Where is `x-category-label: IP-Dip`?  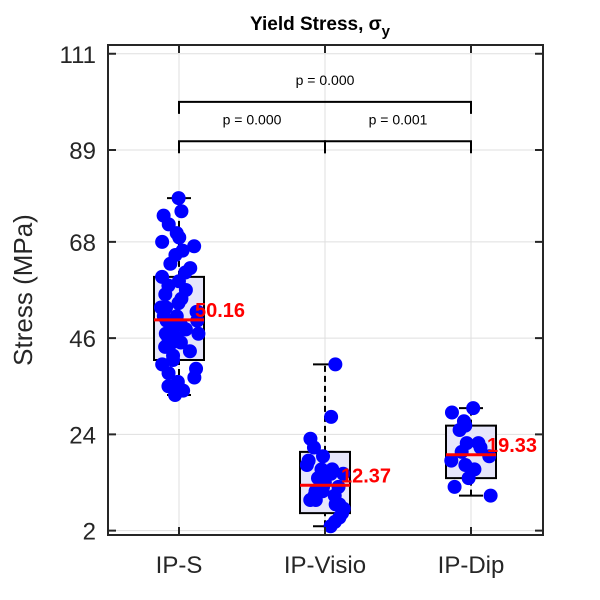 x-category-label: IP-Dip is located at coordinates (471, 565).